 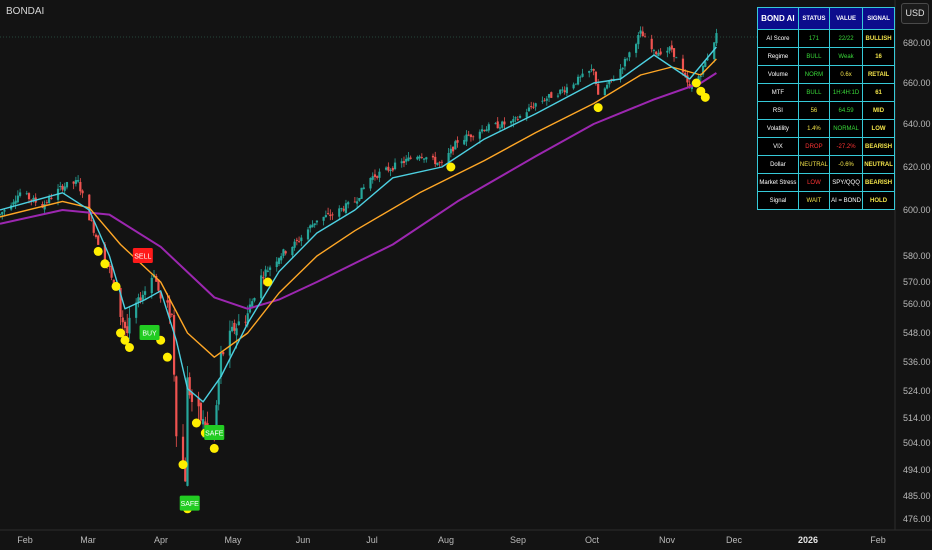 I want to click on signal-badge-label: BUY, so click(x=149, y=334).